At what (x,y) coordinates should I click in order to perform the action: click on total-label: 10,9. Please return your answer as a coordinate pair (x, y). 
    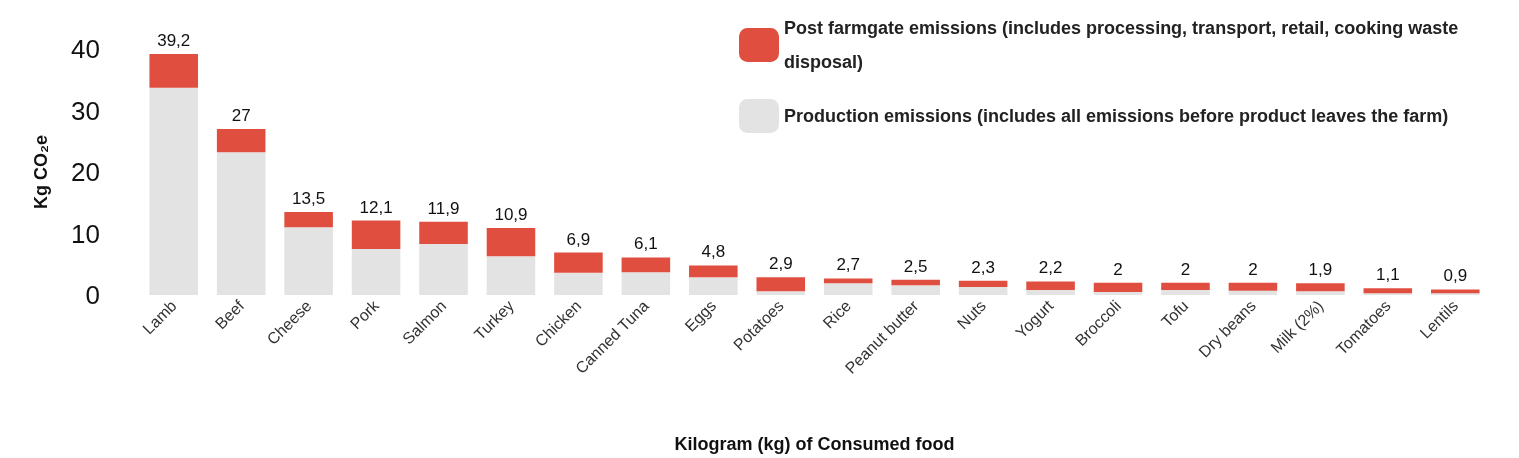
    Looking at the image, I should click on (511, 214).